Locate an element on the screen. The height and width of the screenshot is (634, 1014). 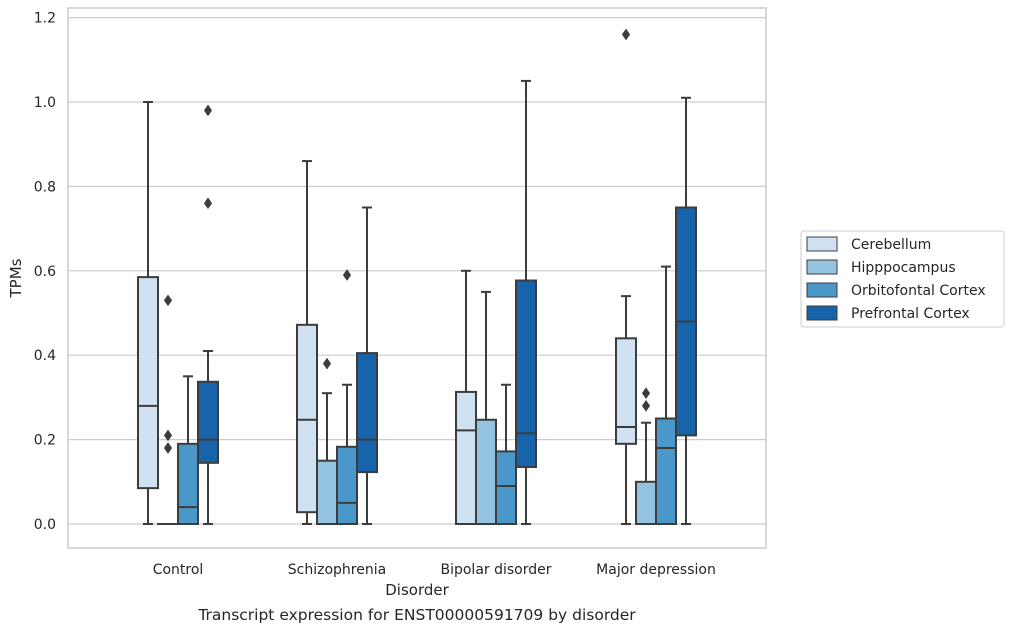
legend-label: Orbitofontal Cortex is located at coordinates (918, 291).